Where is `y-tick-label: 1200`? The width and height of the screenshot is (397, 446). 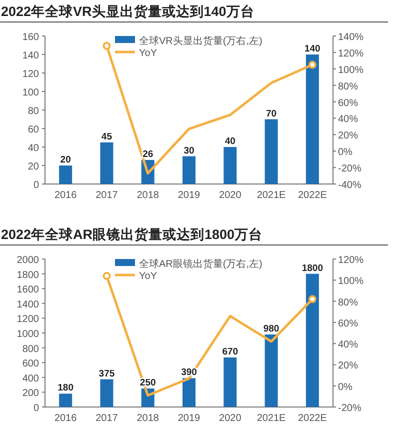 y-tick-label: 1200 is located at coordinates (28, 320).